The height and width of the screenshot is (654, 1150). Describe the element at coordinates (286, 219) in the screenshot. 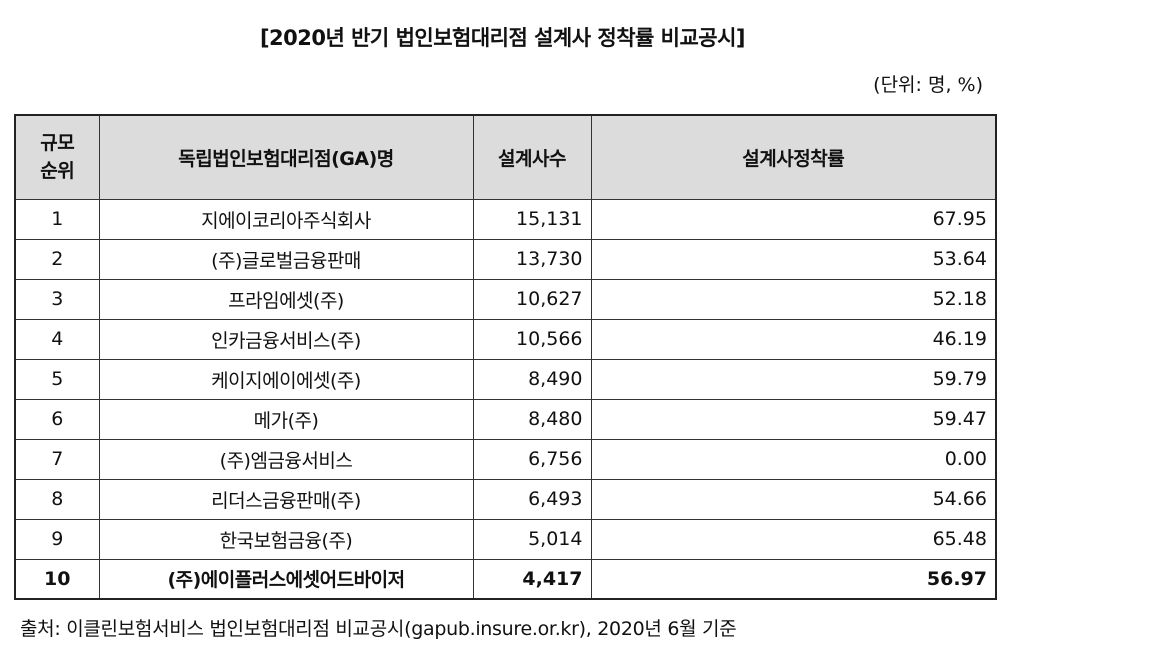

I see `cell-ga-name: 지에이코리아주식회사` at that location.